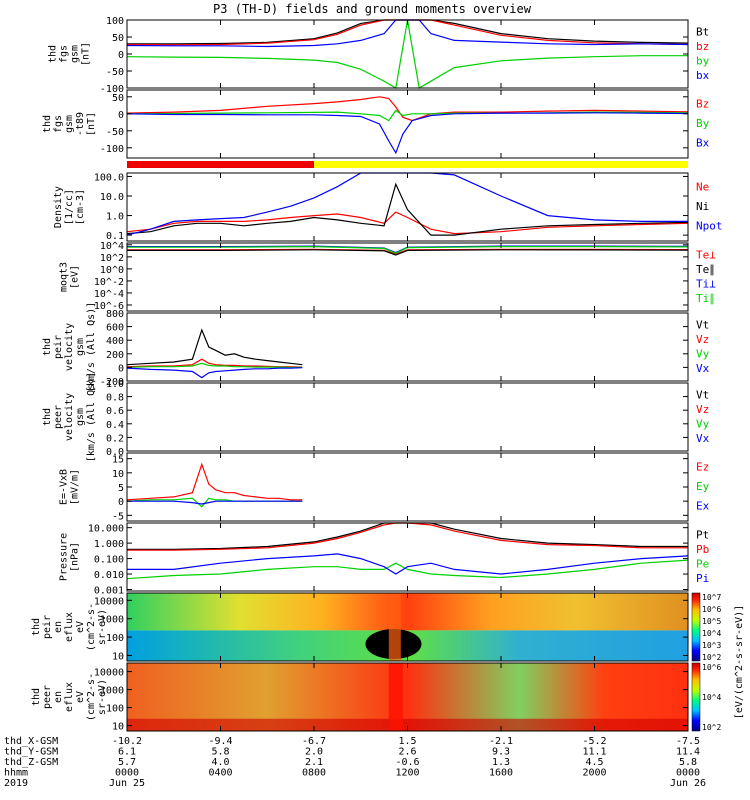  Describe the element at coordinates (115, 72) in the screenshot. I see `ytick-label: -50` at that location.